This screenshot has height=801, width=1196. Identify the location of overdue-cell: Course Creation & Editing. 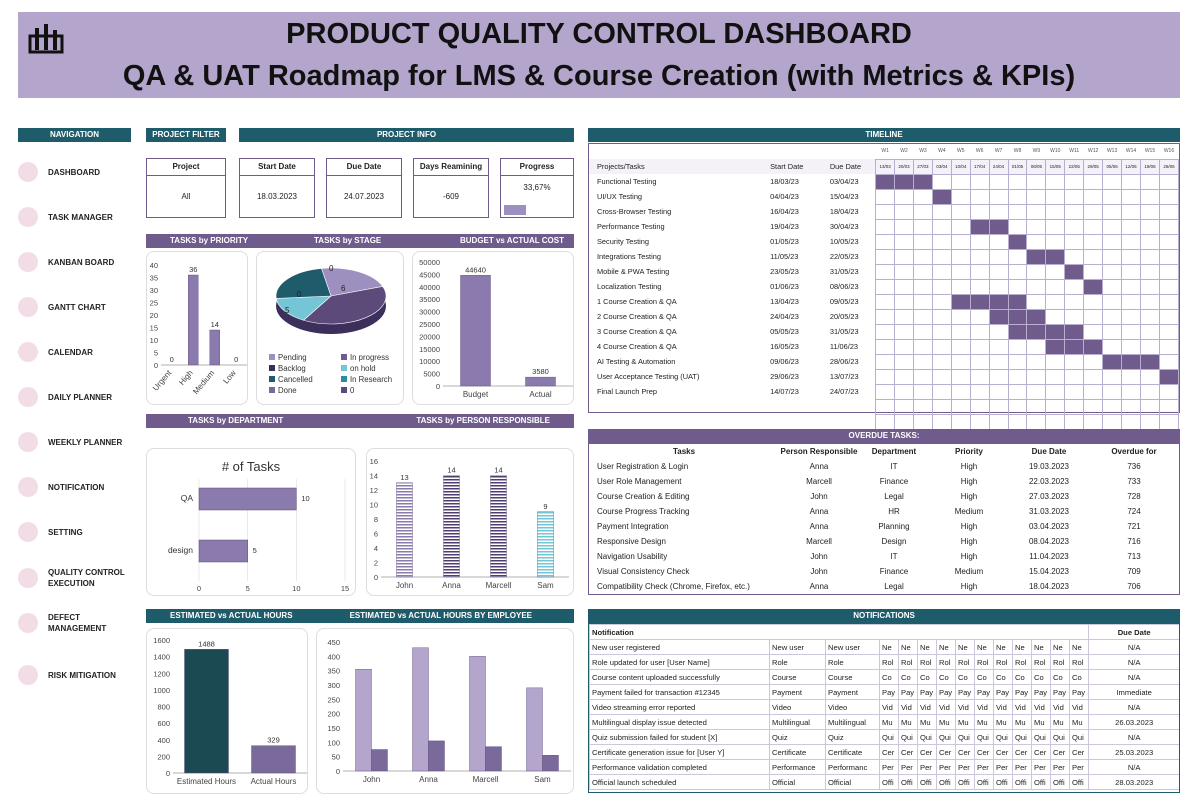
(643, 496).